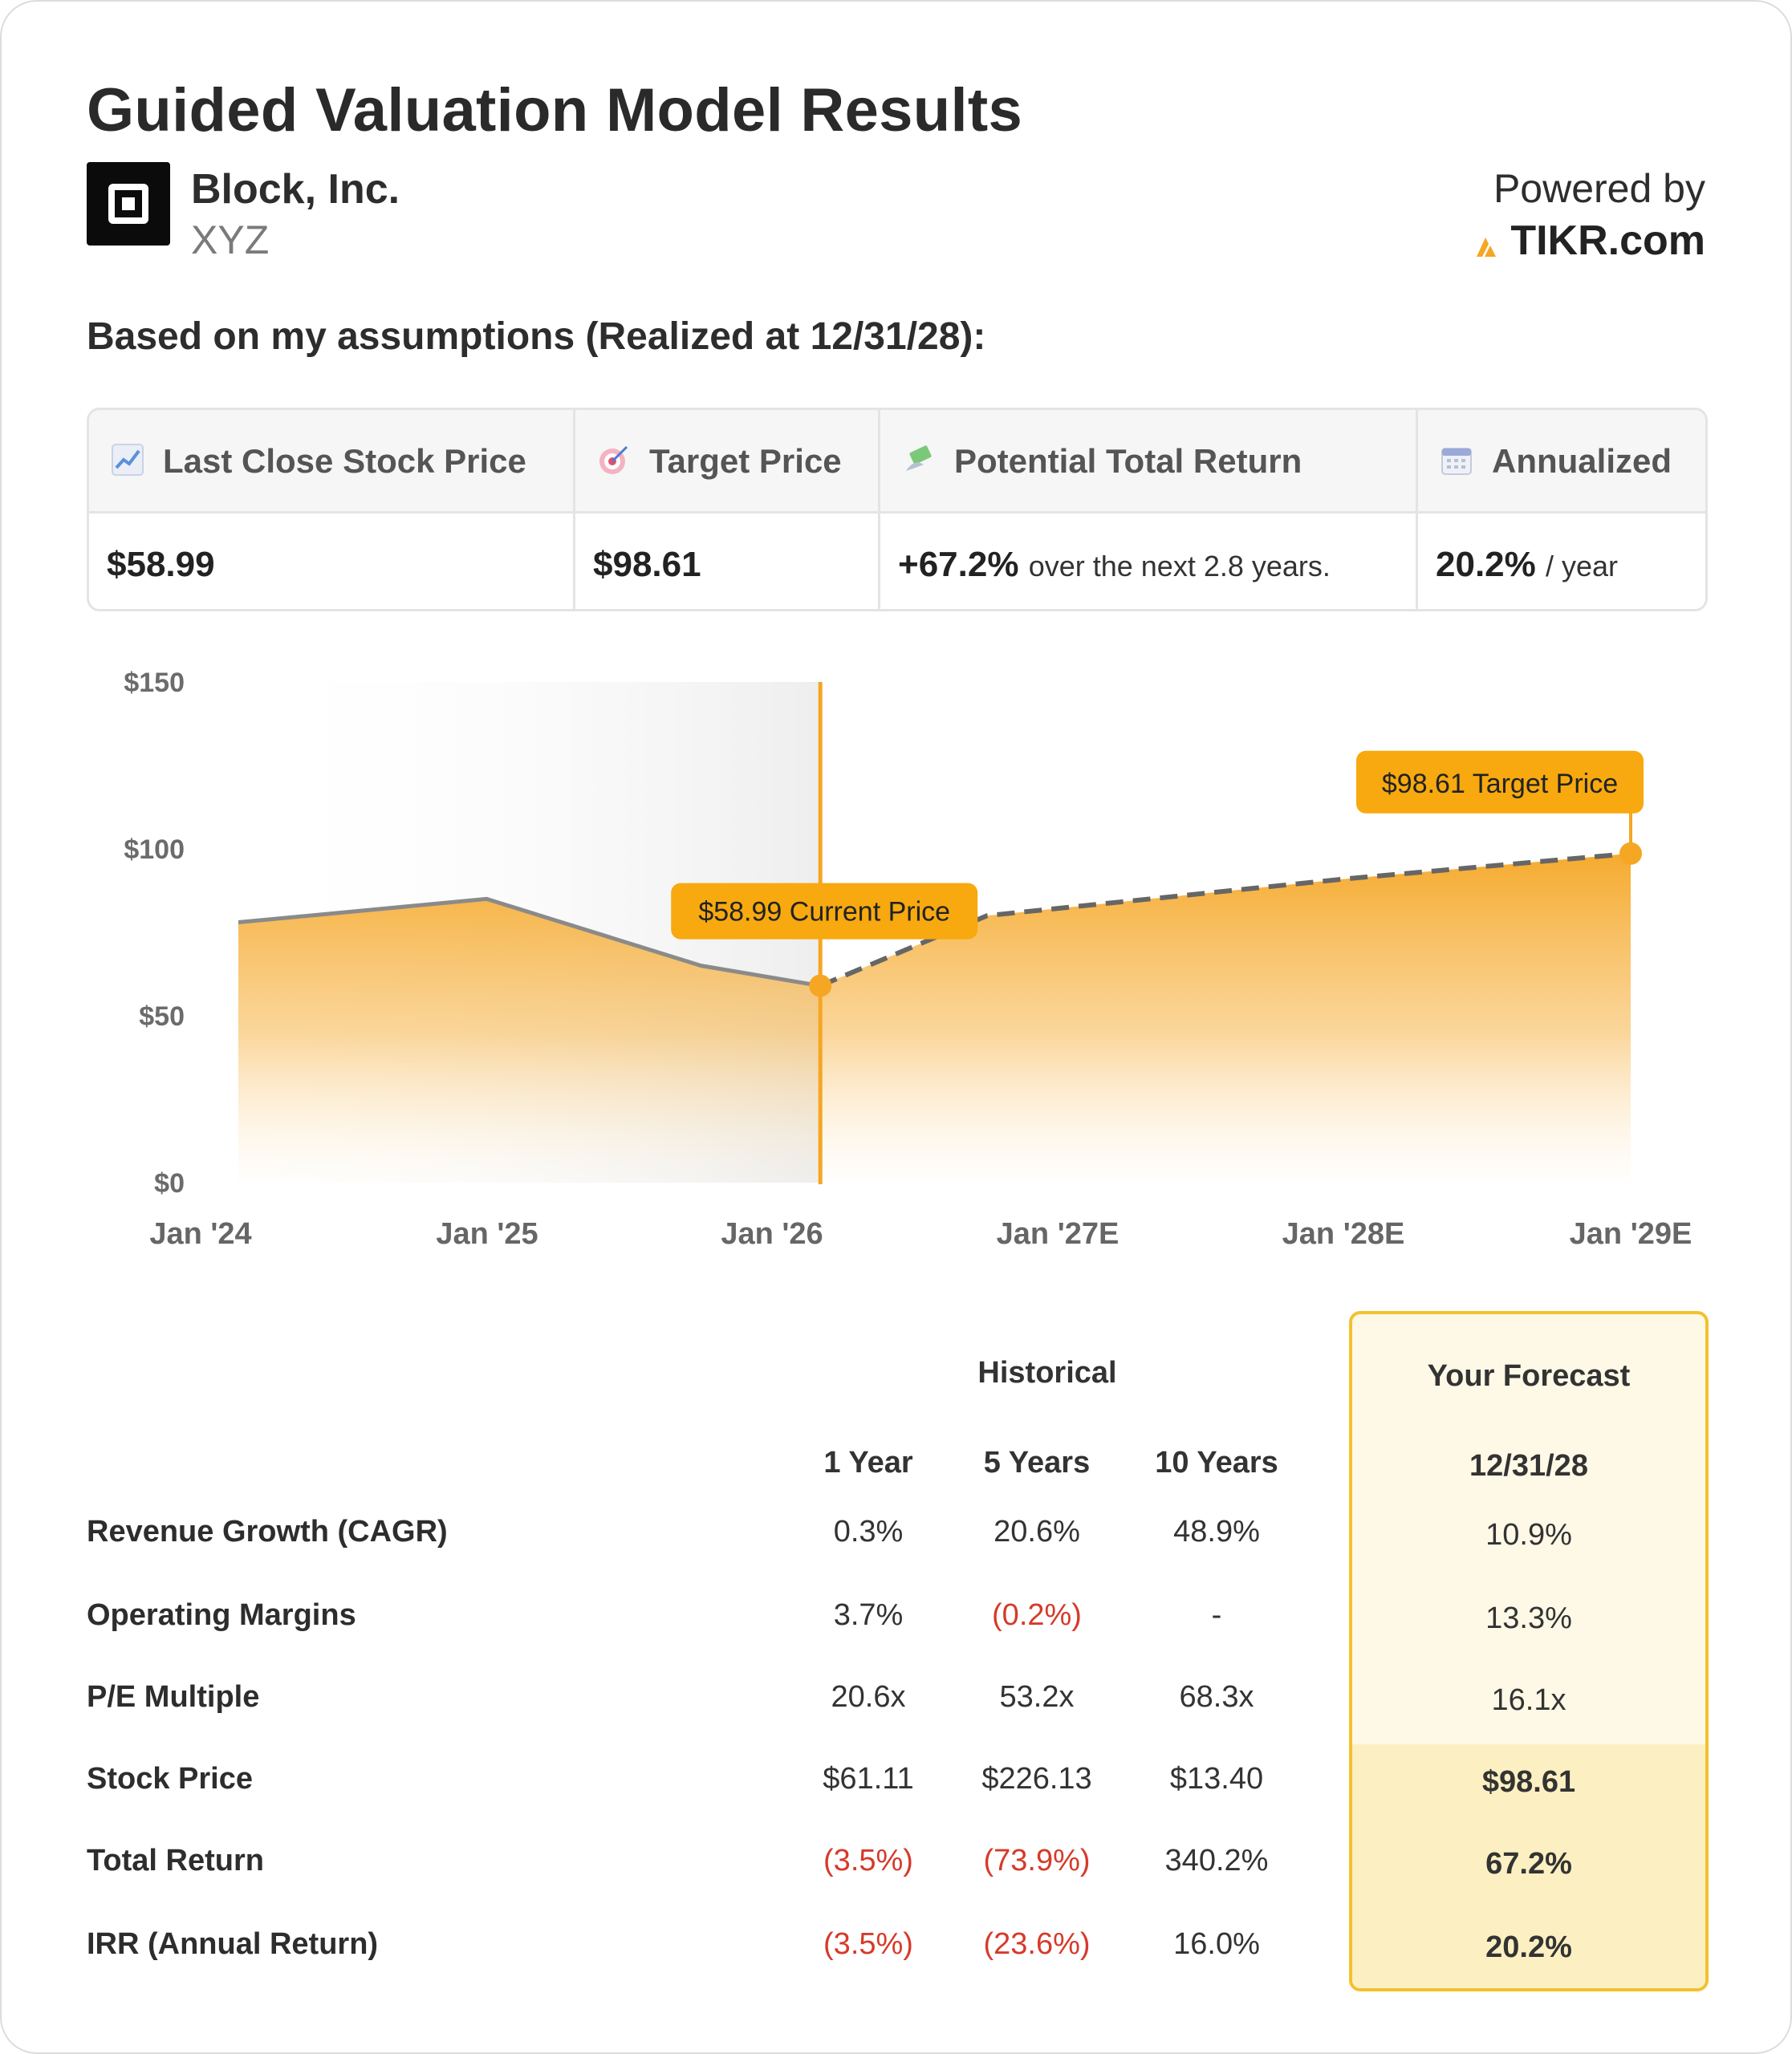  I want to click on col-10-years: 10 Years, so click(1216, 1463).